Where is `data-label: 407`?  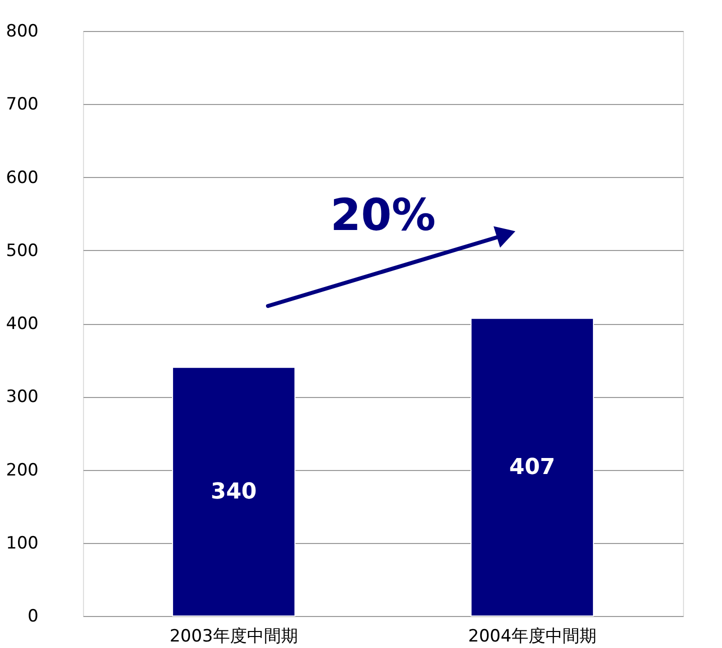
data-label: 407 is located at coordinates (532, 467).